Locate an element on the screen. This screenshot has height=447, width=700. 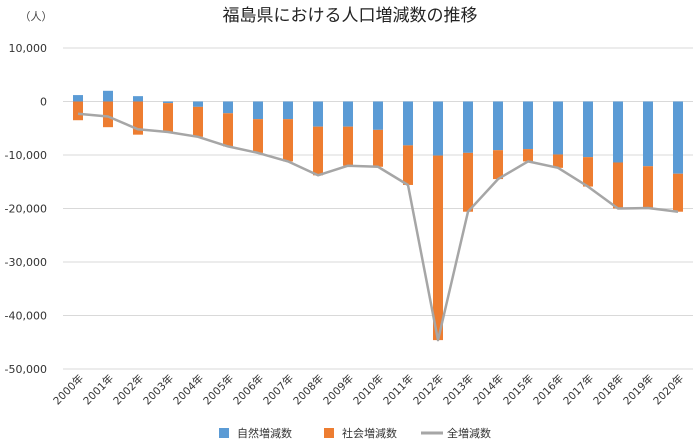
x-tick-label: 2006年 is located at coordinates (249, 390).